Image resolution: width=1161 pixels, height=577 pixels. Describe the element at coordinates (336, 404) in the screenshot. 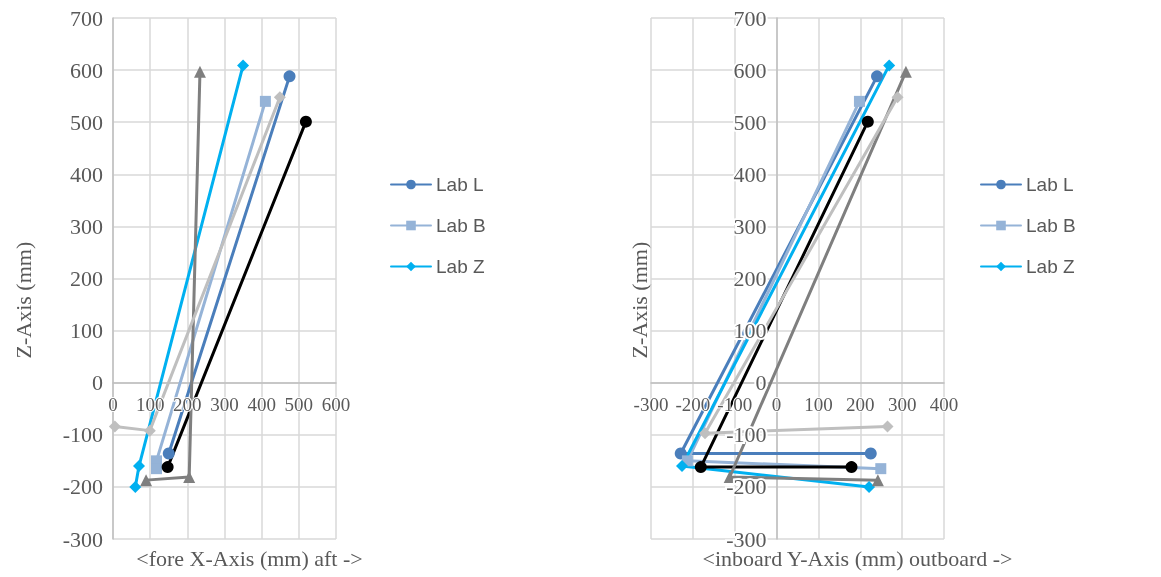

I see `x-tick-label: 600` at that location.